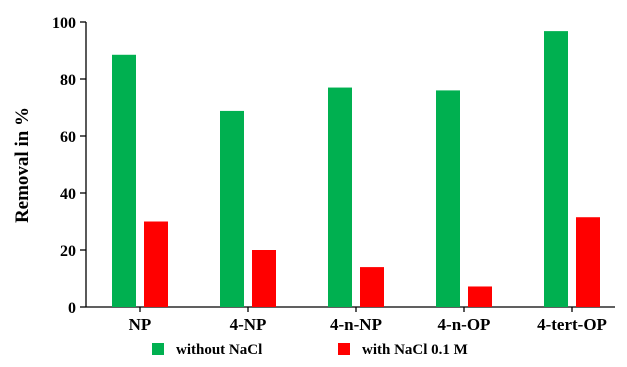  What do you see at coordinates (140, 324) in the screenshot?
I see `x-tick-label: NP` at bounding box center [140, 324].